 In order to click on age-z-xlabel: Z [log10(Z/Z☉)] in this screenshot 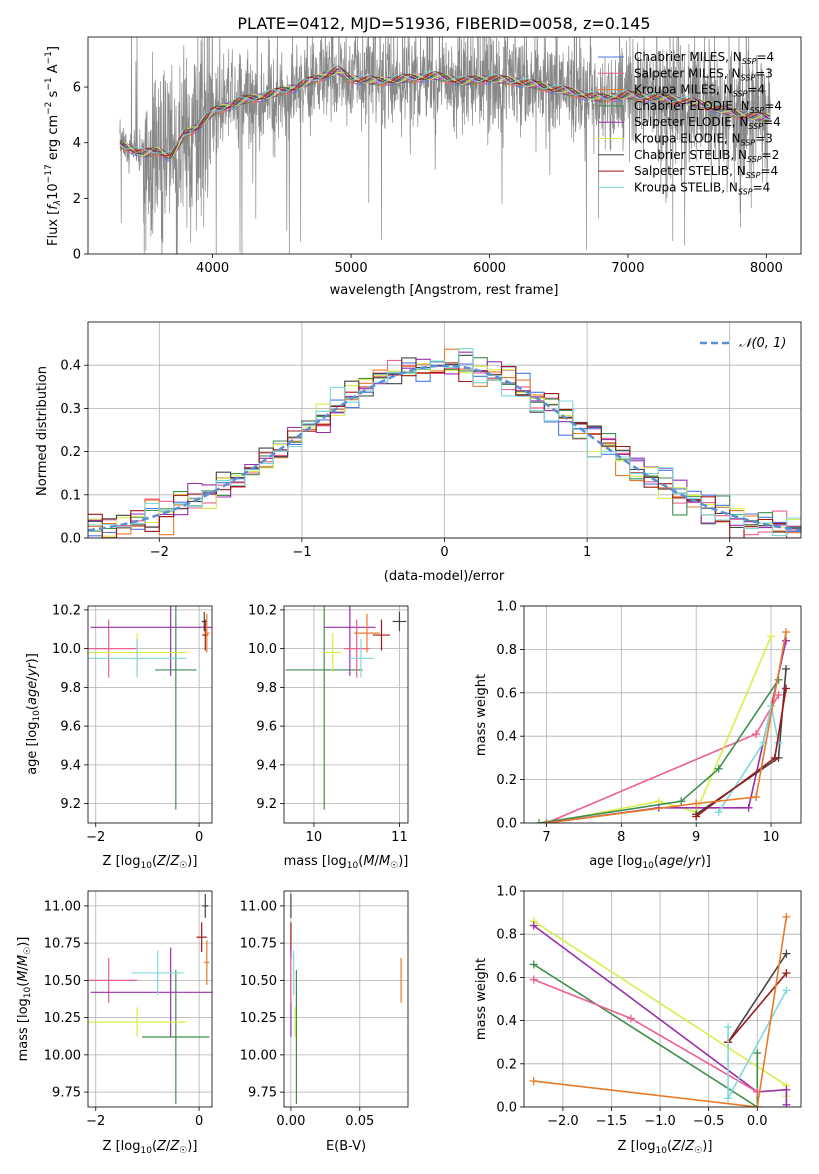, I will do `click(150, 862)`.